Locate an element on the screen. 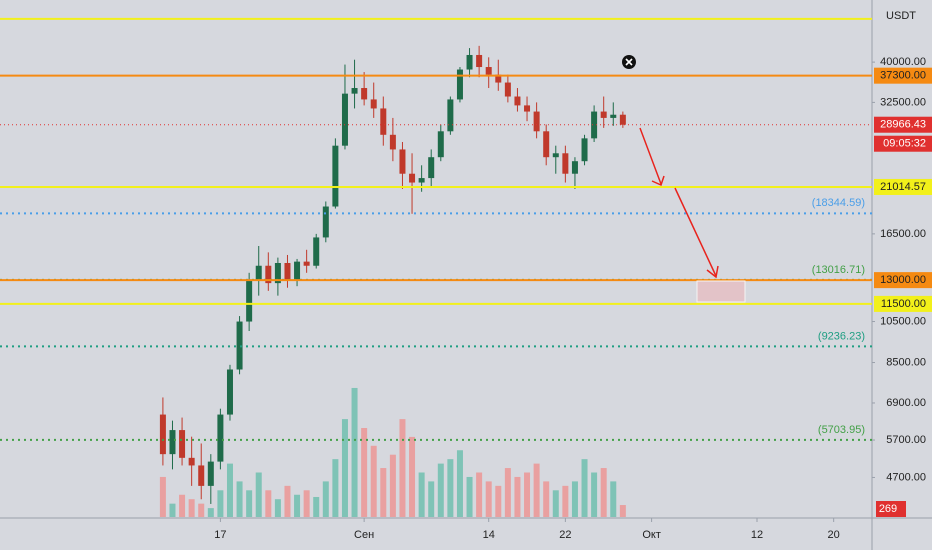 This screenshot has width=932, height=550. x-tick-label: 12 is located at coordinates (757, 535).